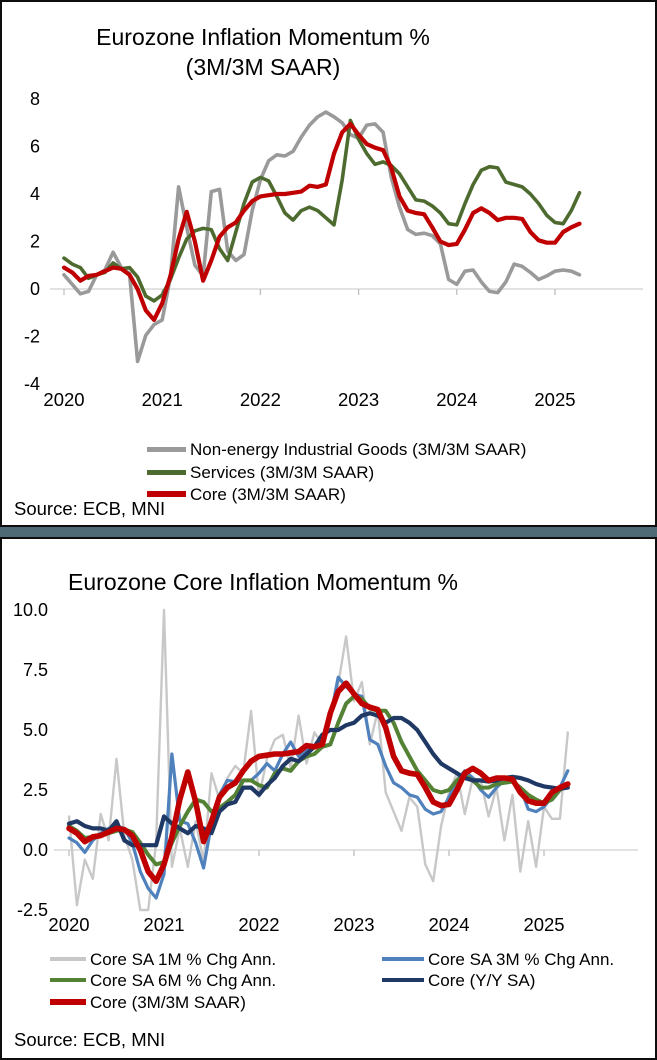  Describe the element at coordinates (35, 670) in the screenshot. I see `y-tick-label: 7.5` at that location.